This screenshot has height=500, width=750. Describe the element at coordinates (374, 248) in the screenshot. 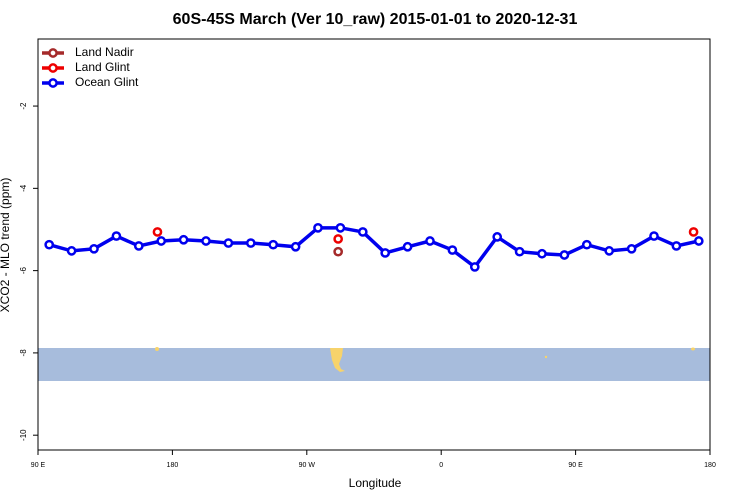

I see `series-line` at that location.